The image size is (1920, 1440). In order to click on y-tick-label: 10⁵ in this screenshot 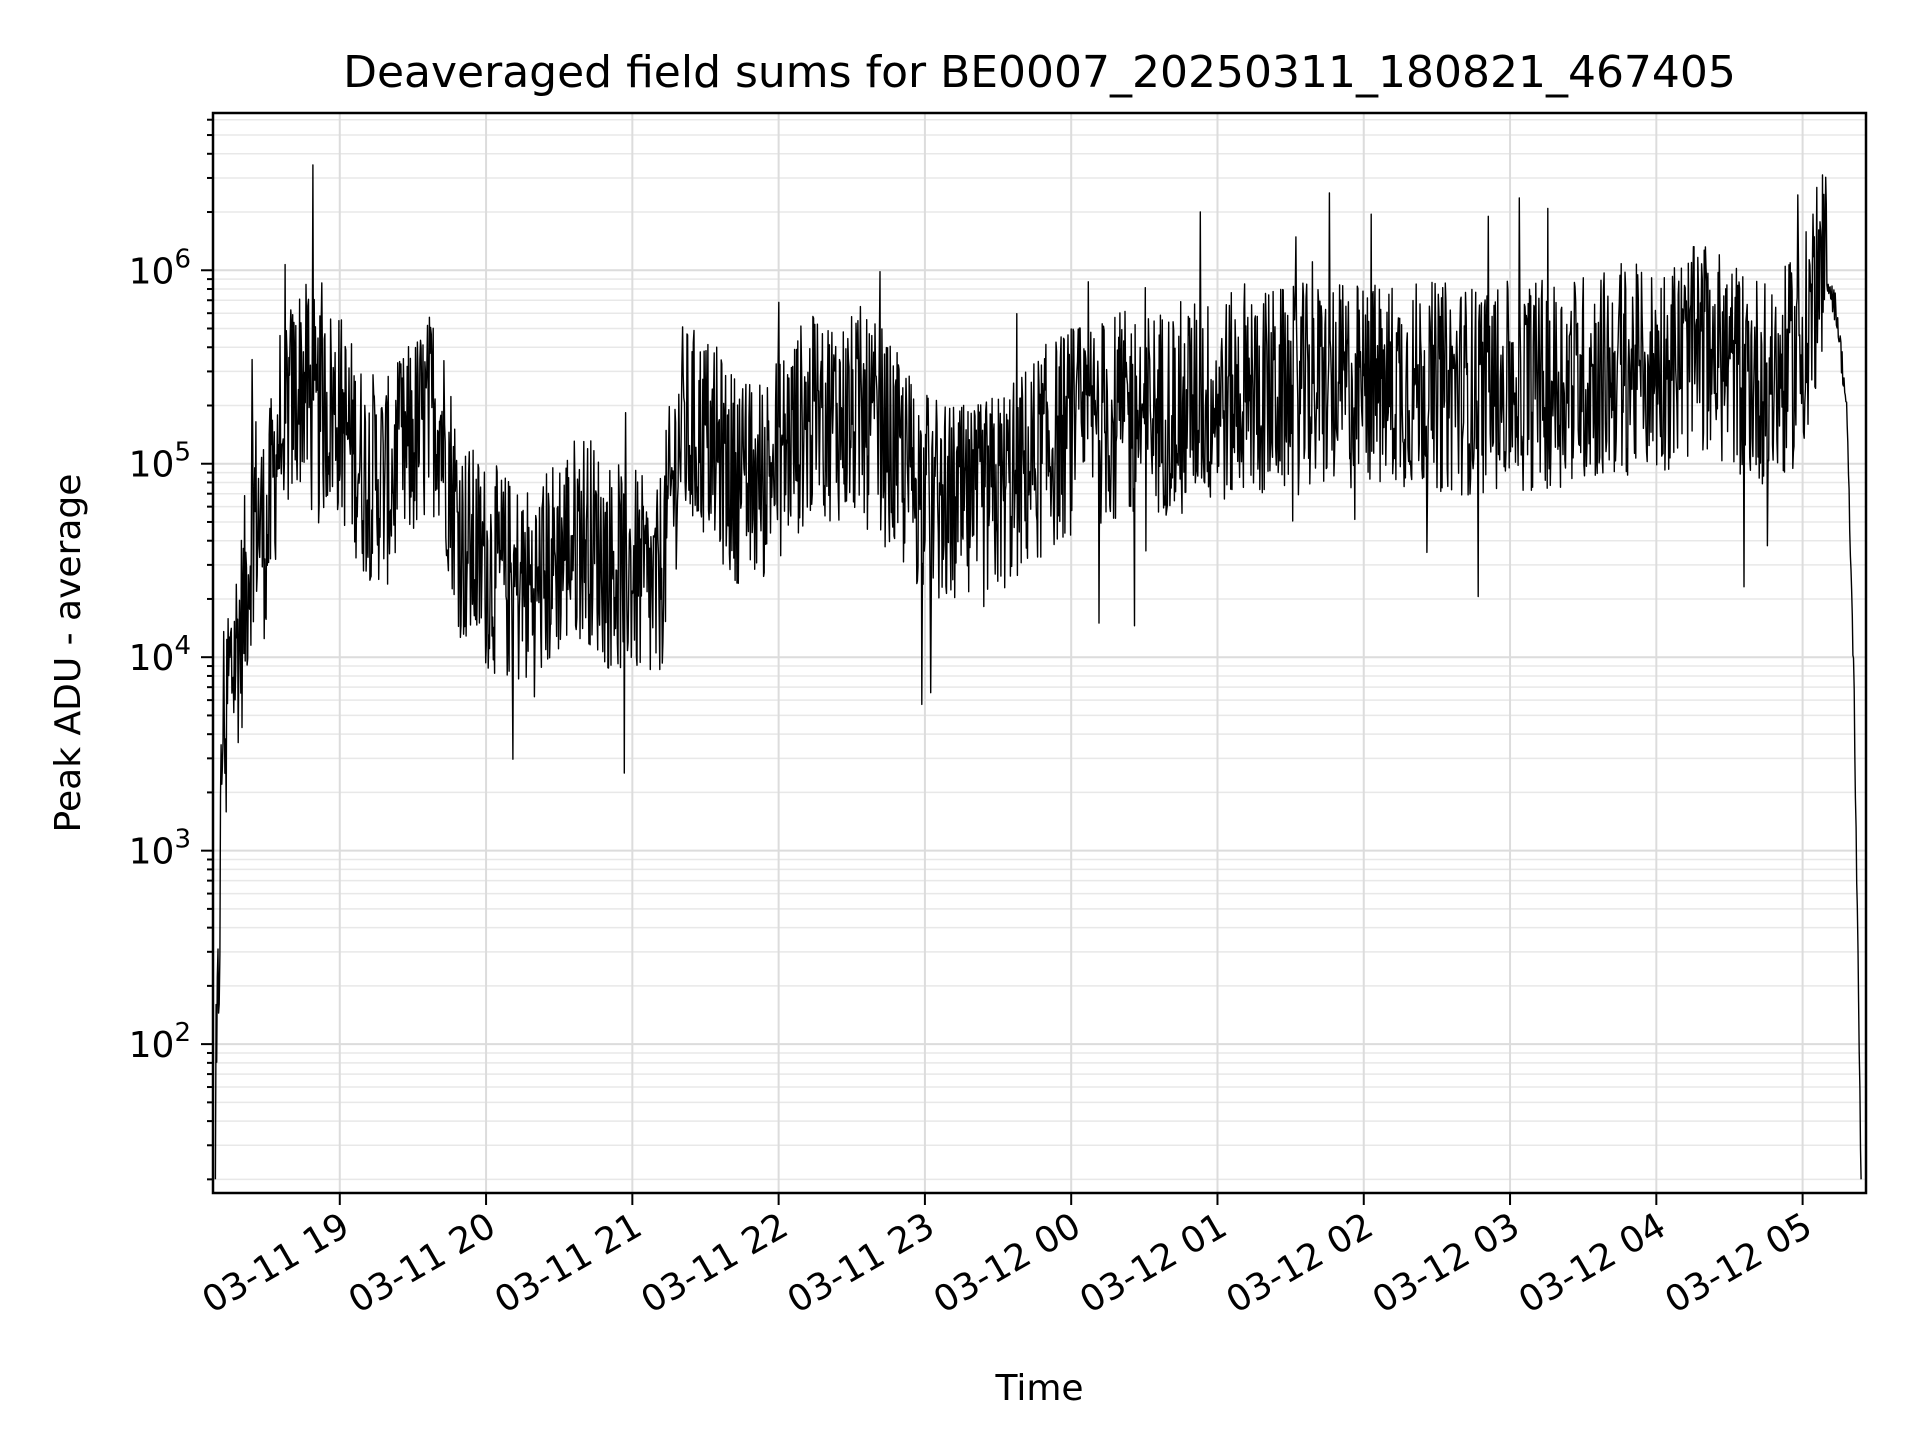, I will do `click(160, 462)`.